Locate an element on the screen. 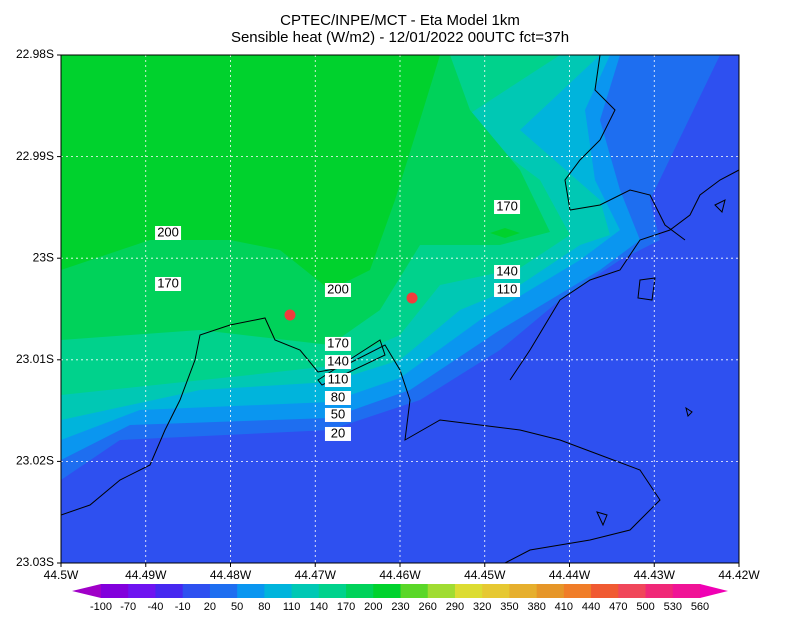  colorbar-label: 230 is located at coordinates (400, 607).